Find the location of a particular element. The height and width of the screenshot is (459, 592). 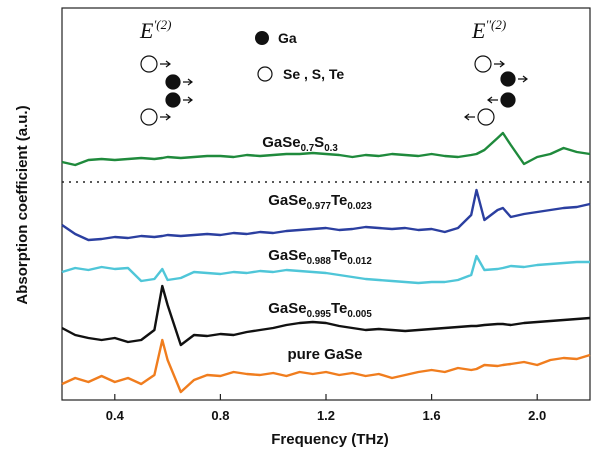

annotation: E''(2) is located at coordinates (488, 30).